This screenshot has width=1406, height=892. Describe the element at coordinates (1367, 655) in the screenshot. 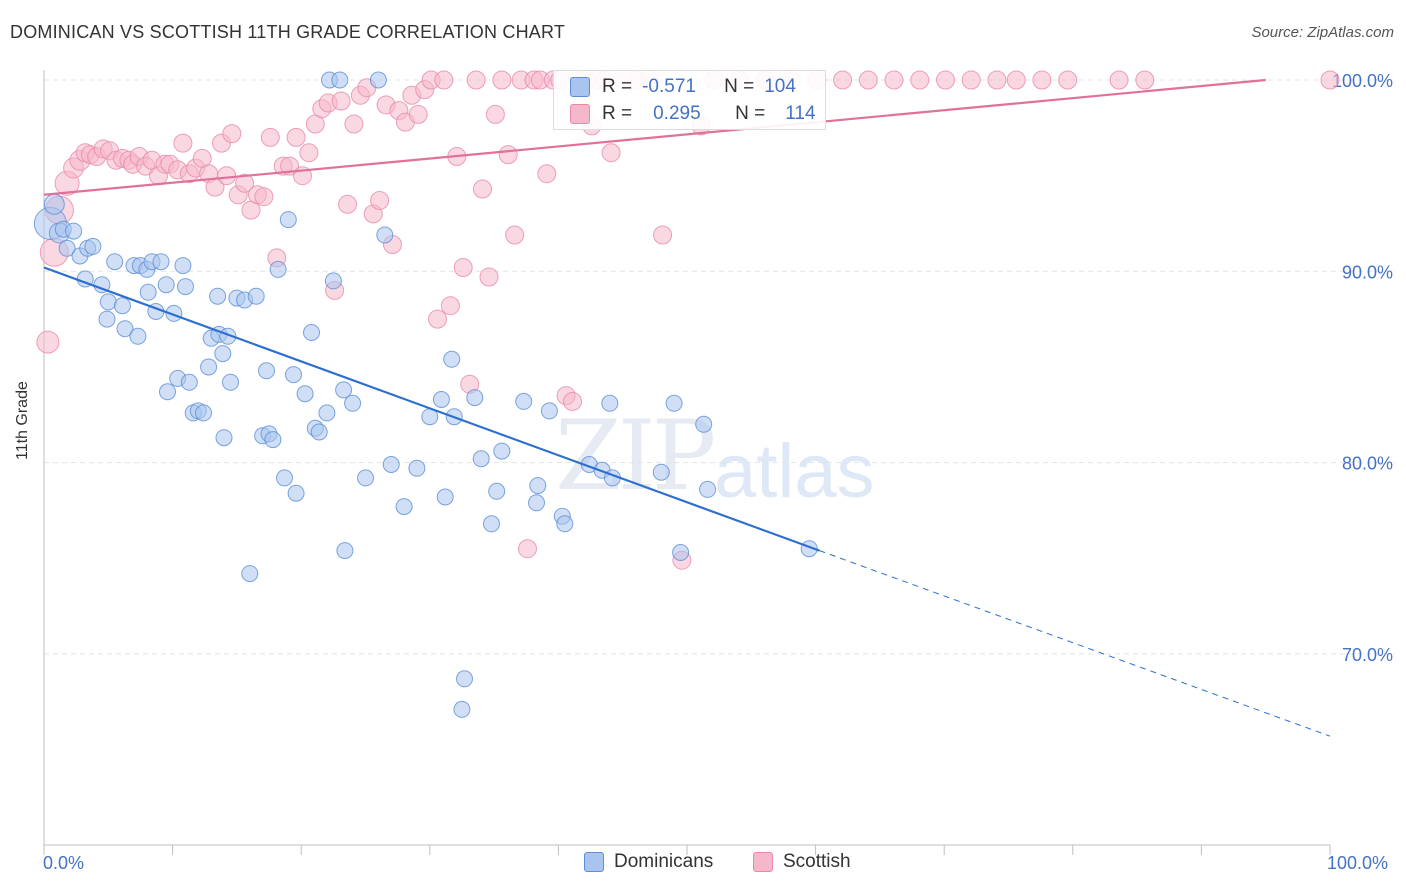

I see `y-tick-label: 70.0%` at that location.